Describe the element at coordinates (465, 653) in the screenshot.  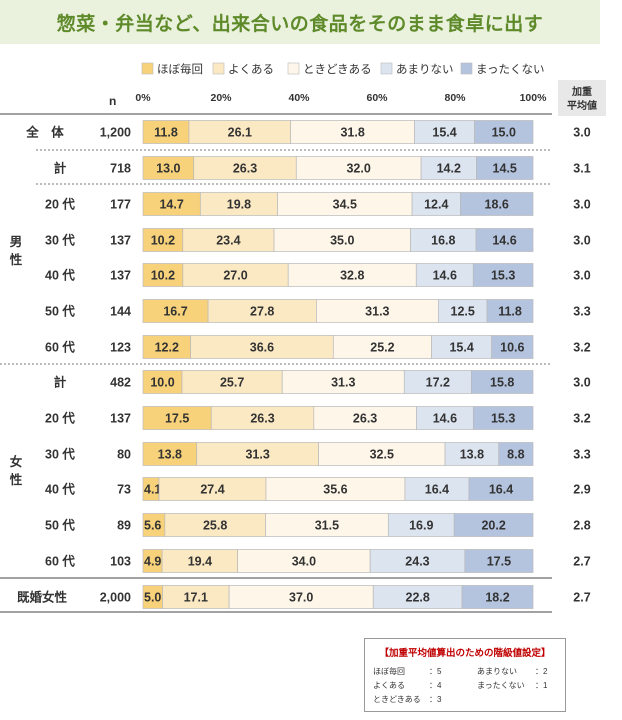
I see `scale-note-title: 【加重平均値算出のための階級値設定】` at that location.